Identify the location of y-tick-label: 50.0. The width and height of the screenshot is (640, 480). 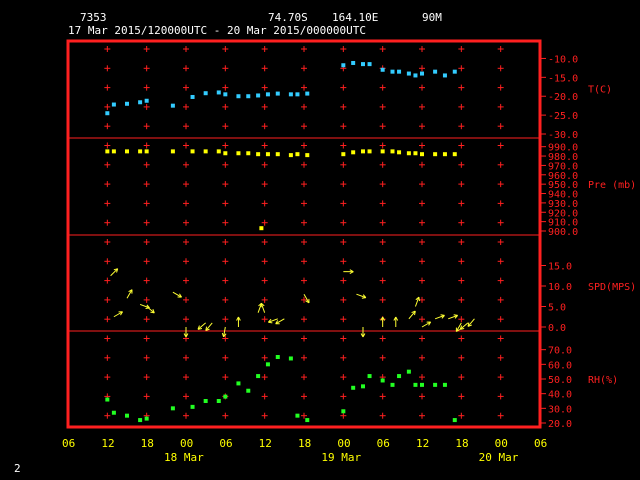
(560, 380).